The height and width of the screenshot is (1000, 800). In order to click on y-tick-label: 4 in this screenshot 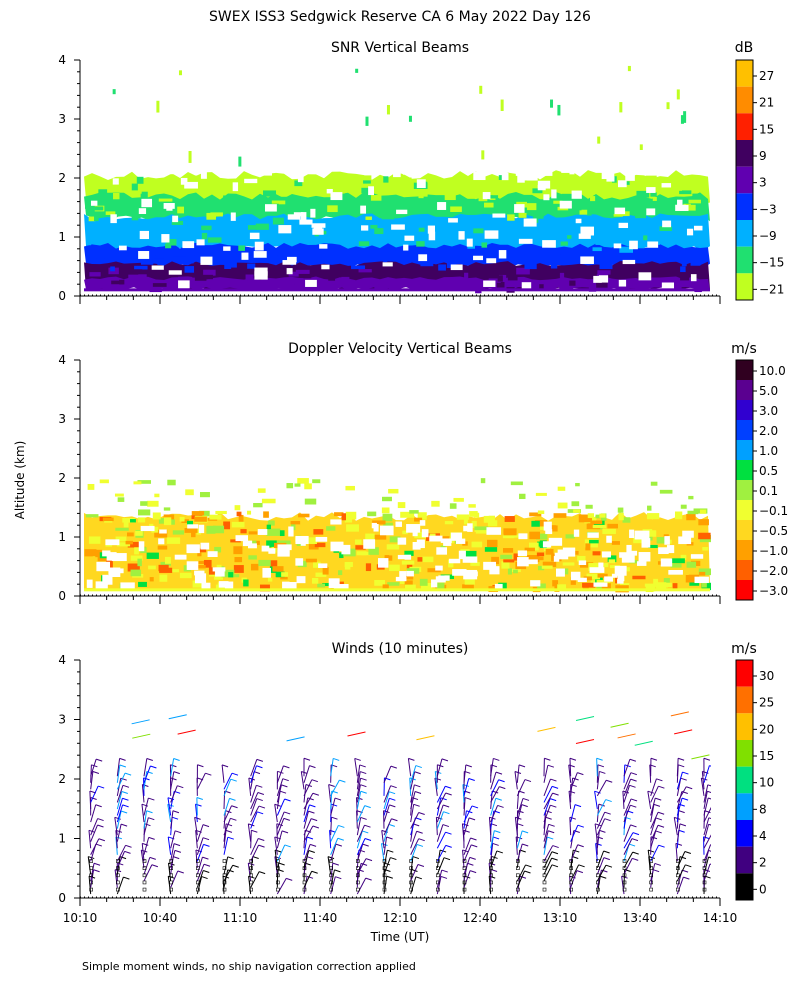, I will do `click(62, 660)`.